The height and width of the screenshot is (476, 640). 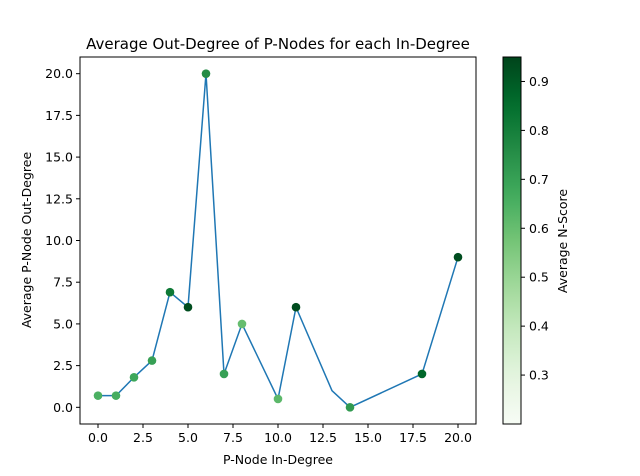 I want to click on x-tick-label: 20.0, so click(x=458, y=437).